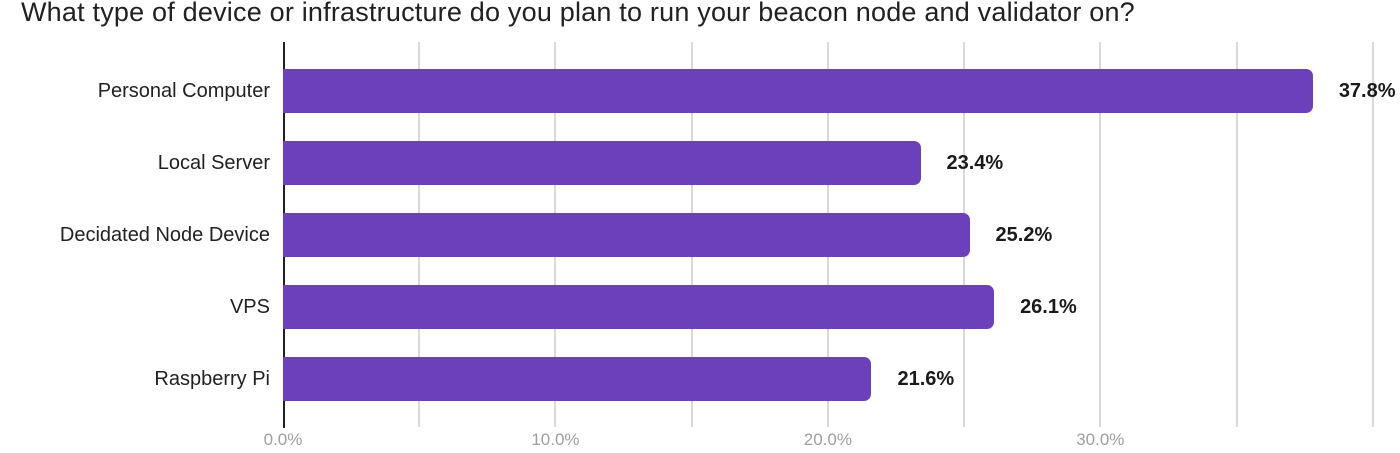 Image resolution: width=1400 pixels, height=453 pixels. What do you see at coordinates (1024, 235) in the screenshot?
I see `value-label: 25.2%` at bounding box center [1024, 235].